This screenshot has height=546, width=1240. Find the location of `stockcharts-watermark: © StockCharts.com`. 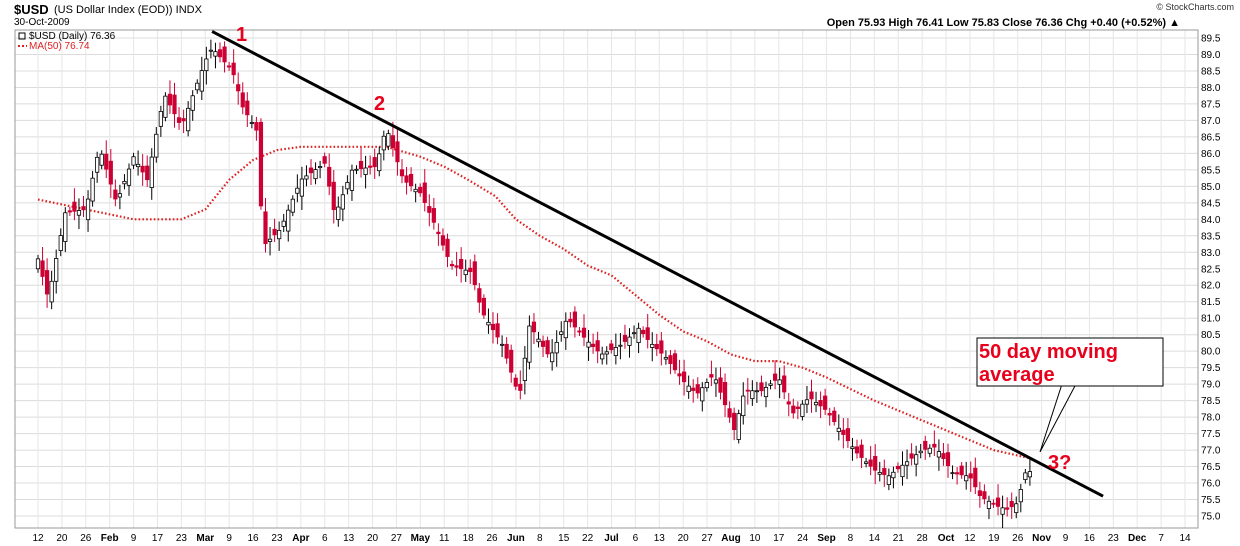

stockcharts-watermark: © StockCharts.com is located at coordinates (1195, 7).